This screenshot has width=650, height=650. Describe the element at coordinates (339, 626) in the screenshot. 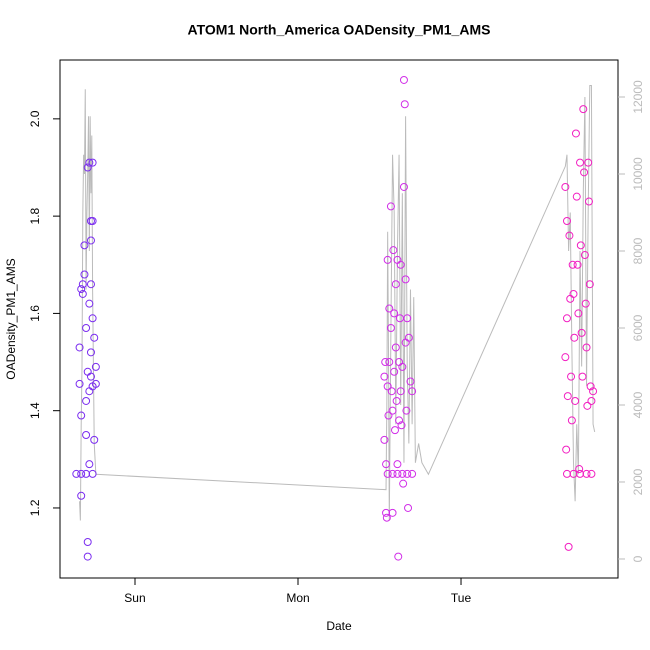

I see `x-axis-label: Date` at that location.